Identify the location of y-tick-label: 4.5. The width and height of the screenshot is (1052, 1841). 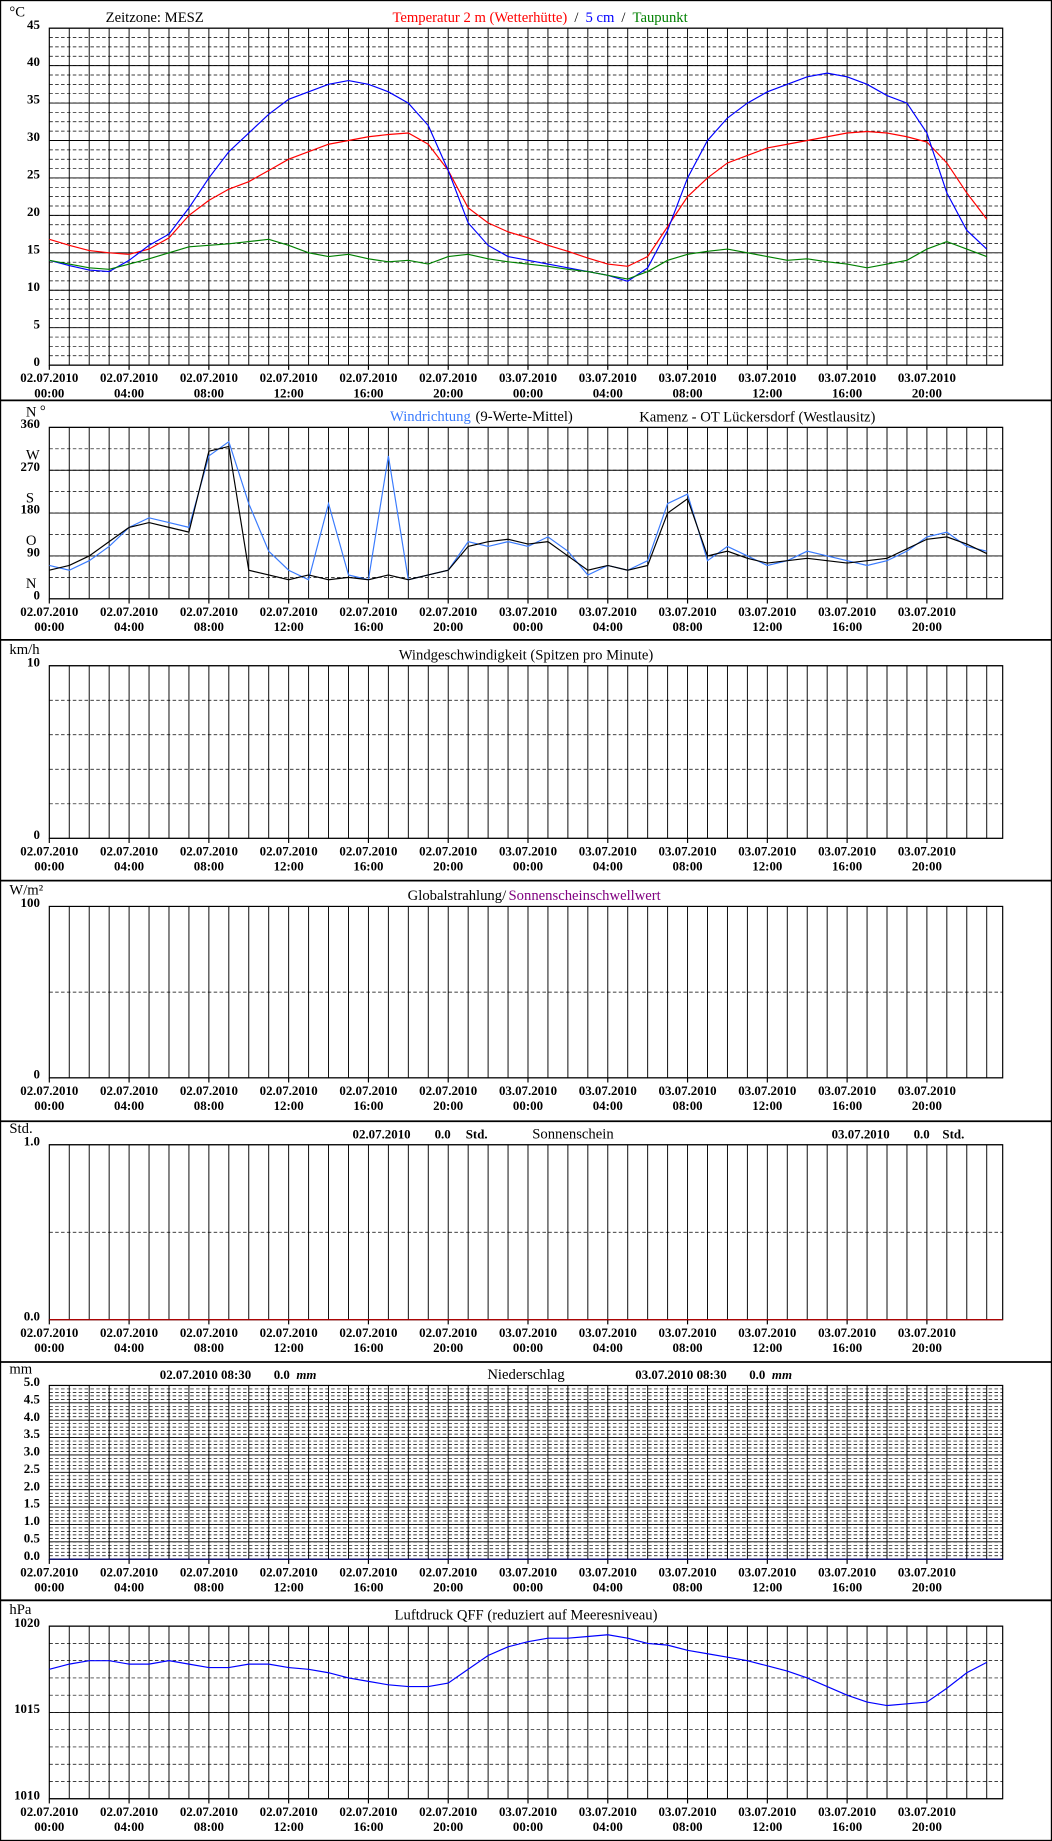
(32, 1398).